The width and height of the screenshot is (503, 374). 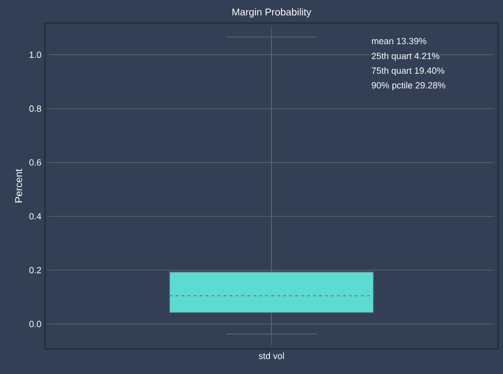 What do you see at coordinates (35, 324) in the screenshot?
I see `y-tick-label: 0.0` at bounding box center [35, 324].